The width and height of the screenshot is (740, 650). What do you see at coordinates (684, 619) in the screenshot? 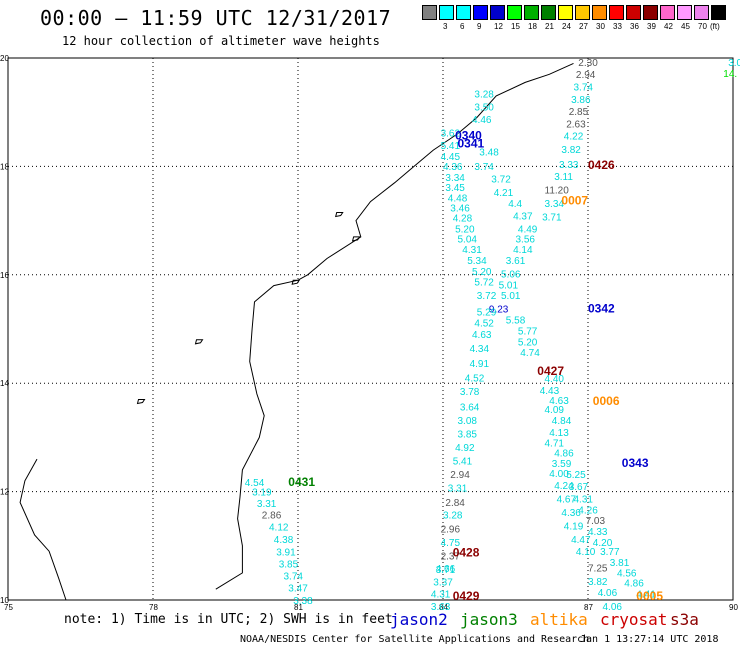
I see `satellite-name: s3a` at bounding box center [684, 619].